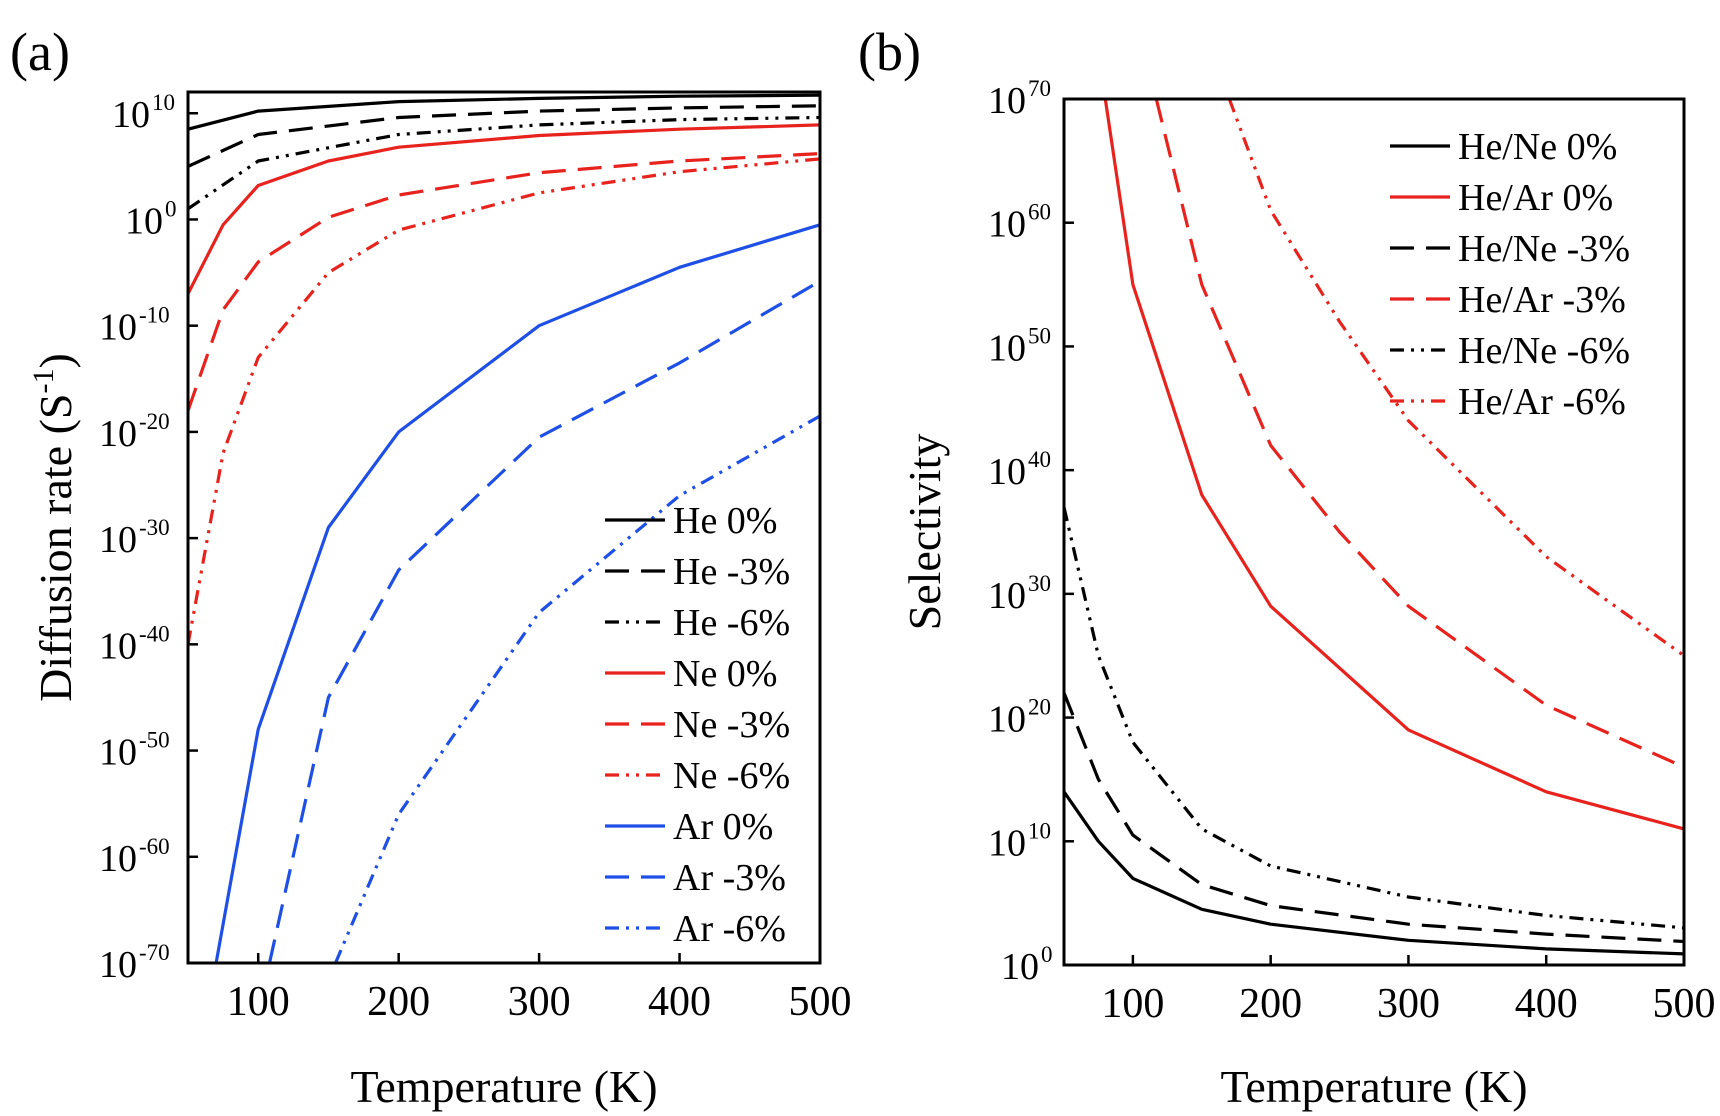  What do you see at coordinates (55, 548) in the screenshot?
I see `y-axis-label-main: Diffusion rate (S` at bounding box center [55, 548].